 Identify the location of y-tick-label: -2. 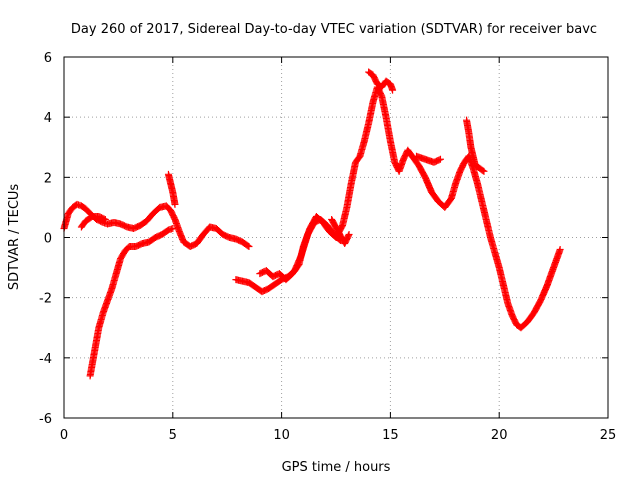
(45, 299).